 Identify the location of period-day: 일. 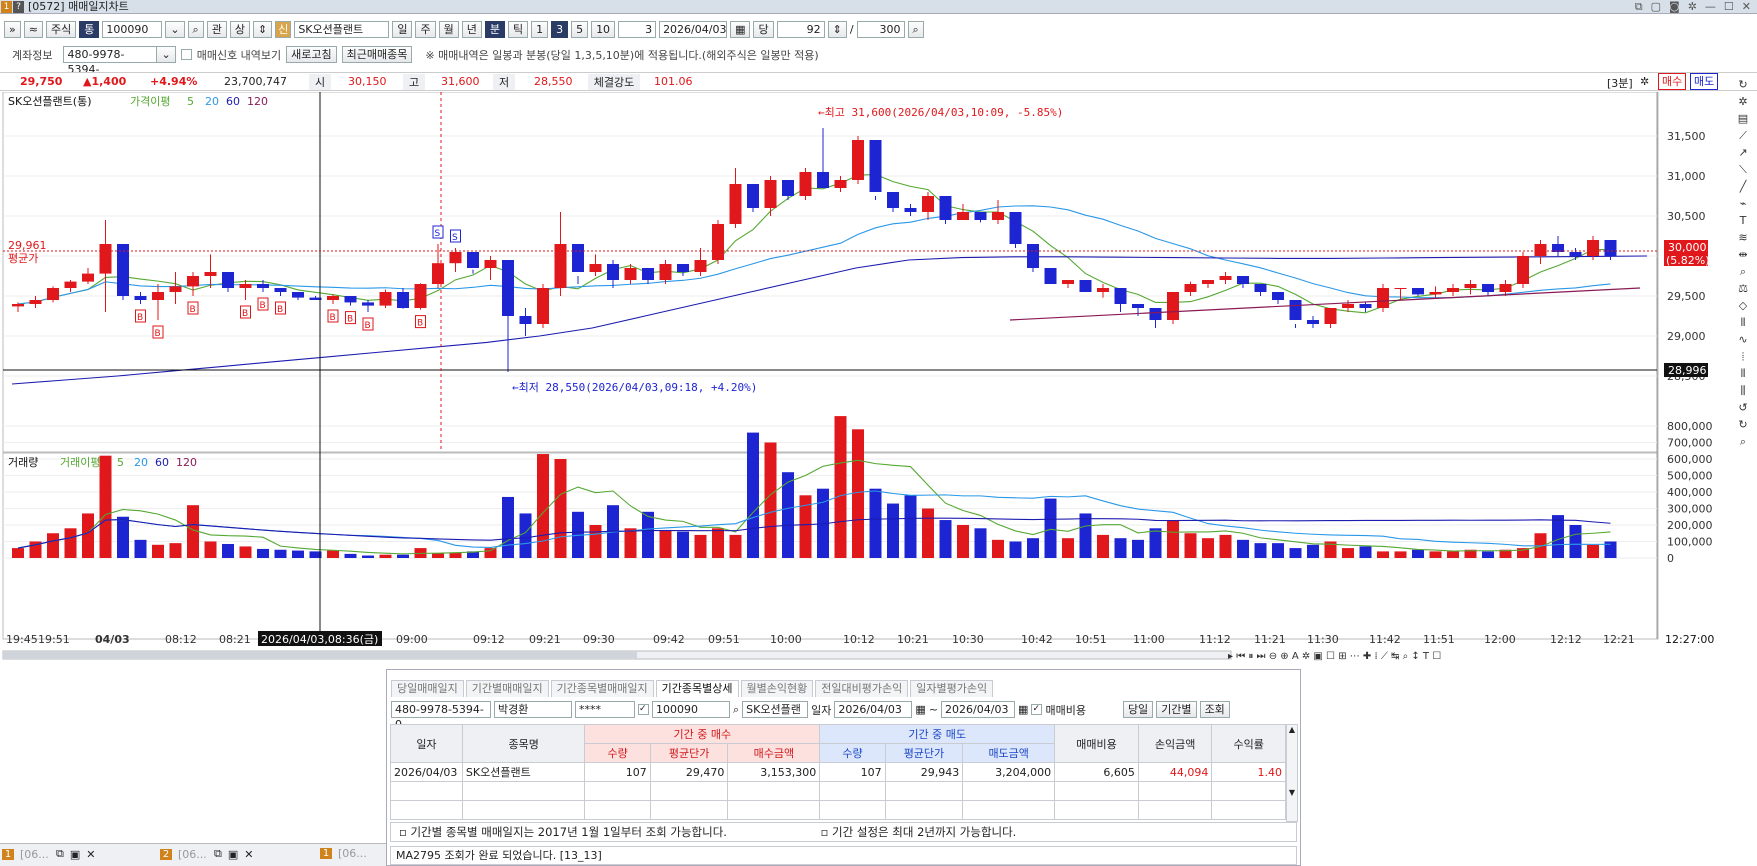
(402, 29).